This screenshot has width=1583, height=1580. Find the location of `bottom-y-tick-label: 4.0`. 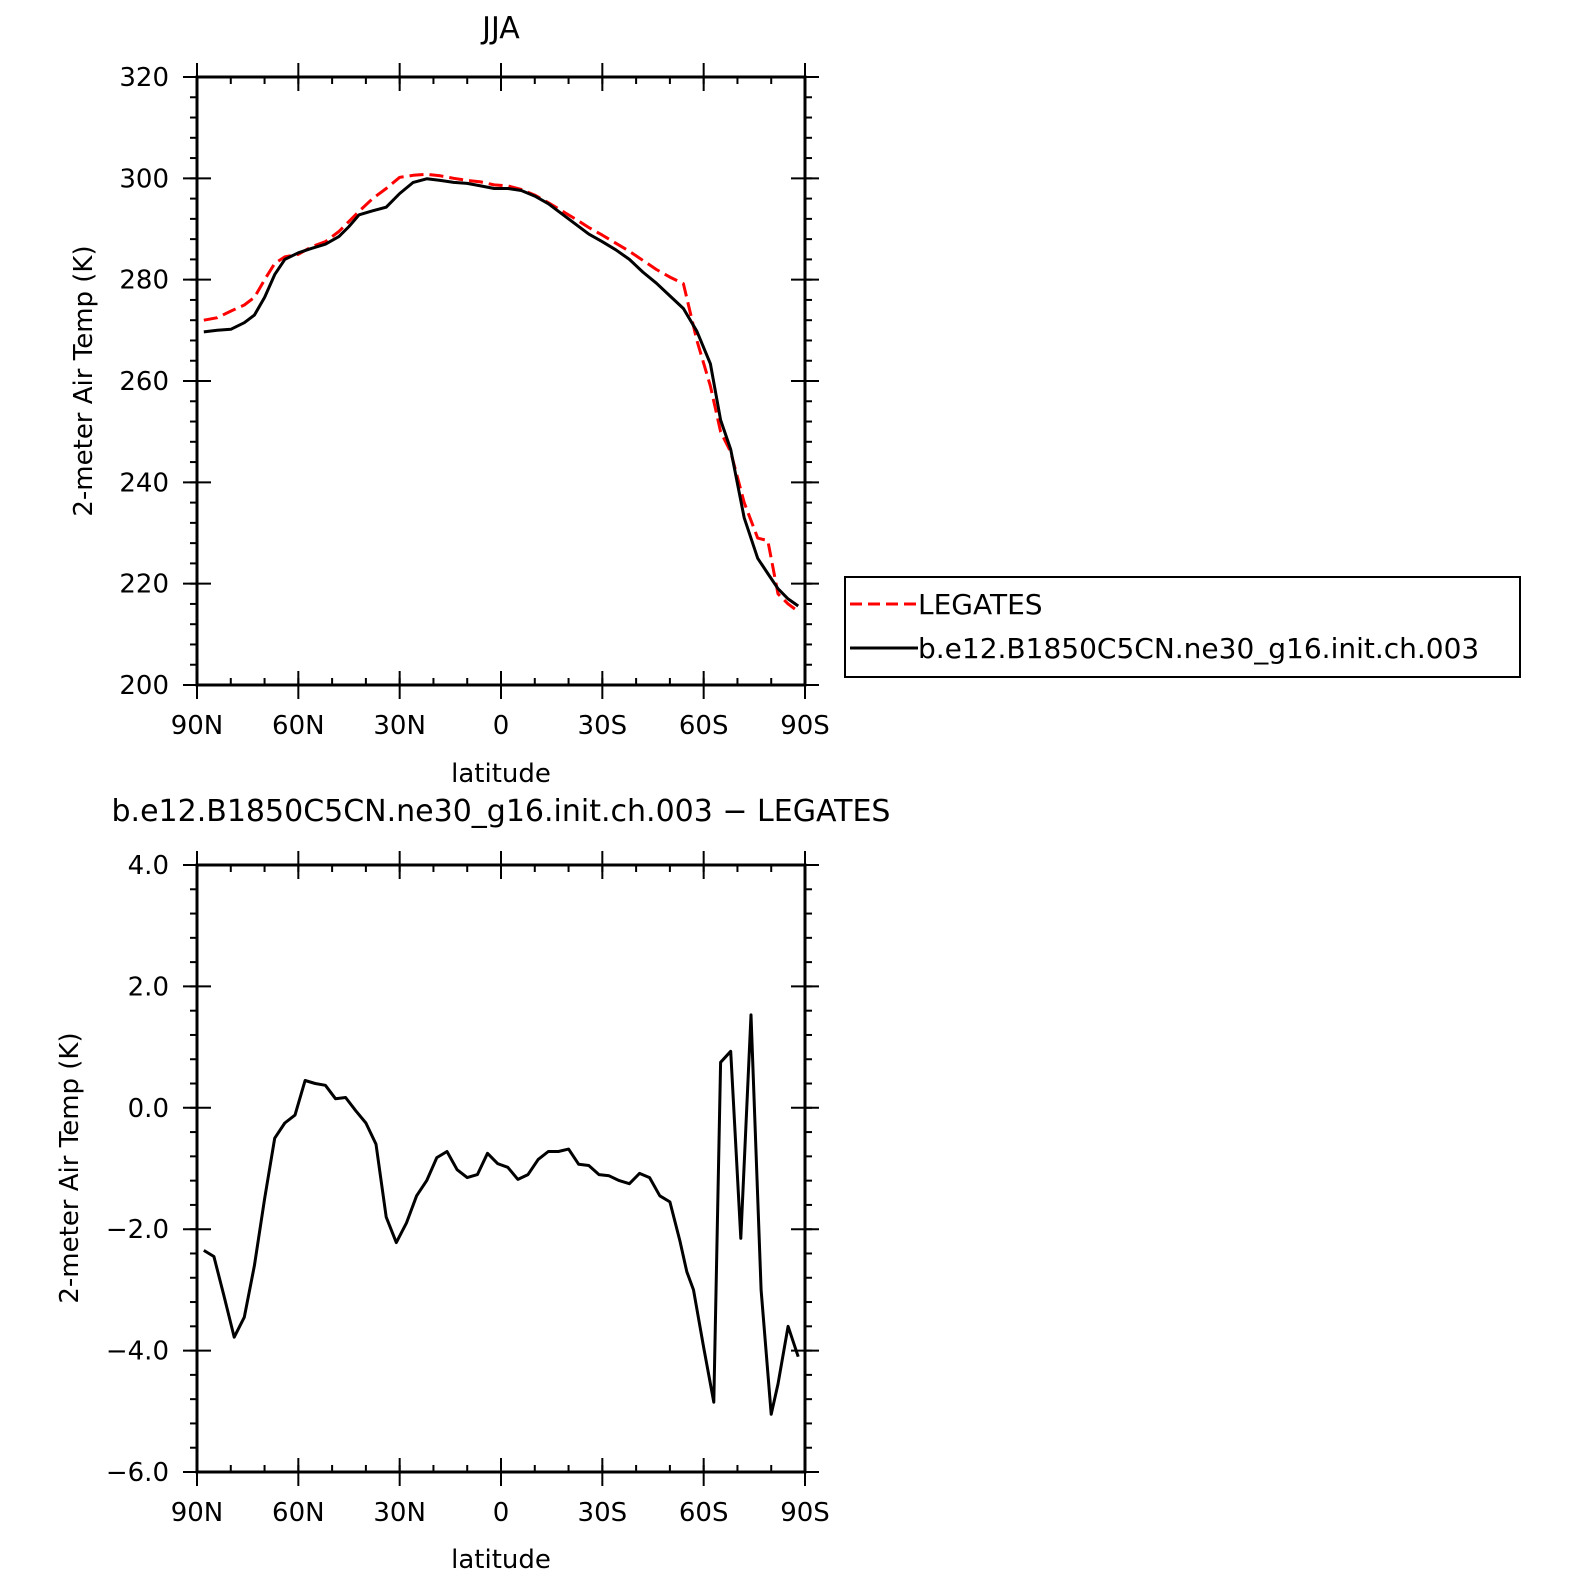

bottom-y-tick-label: 4.0 is located at coordinates (148, 866).